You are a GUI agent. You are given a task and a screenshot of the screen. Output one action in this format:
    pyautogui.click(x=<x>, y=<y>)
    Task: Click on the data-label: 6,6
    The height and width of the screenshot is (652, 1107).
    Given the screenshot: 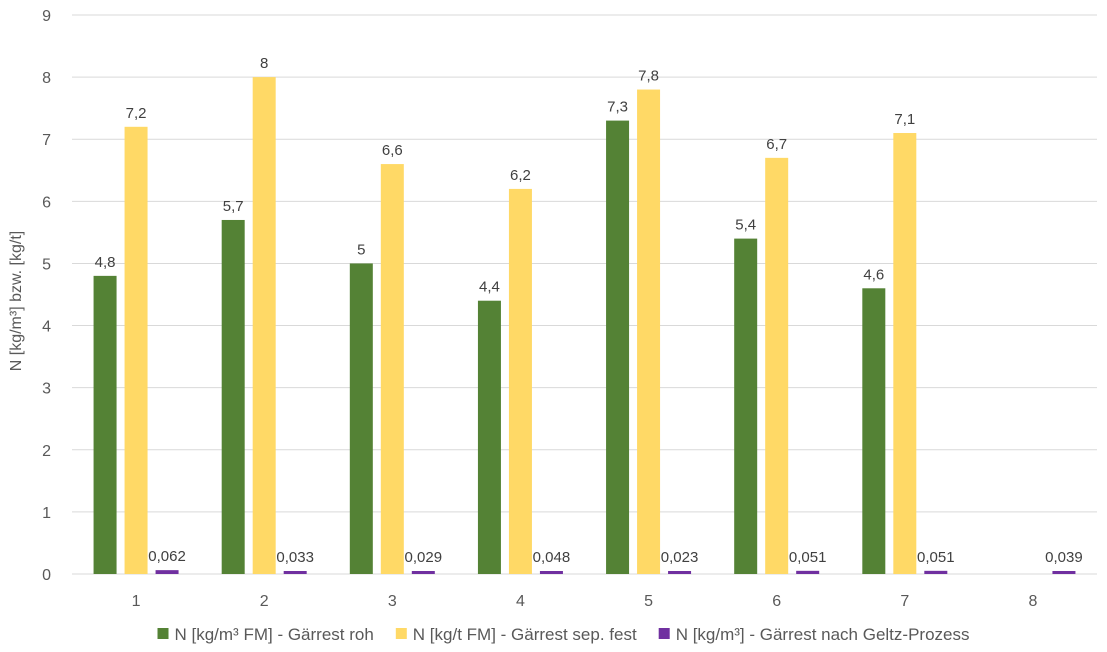 What is the action you would take?
    pyautogui.click(x=392, y=150)
    